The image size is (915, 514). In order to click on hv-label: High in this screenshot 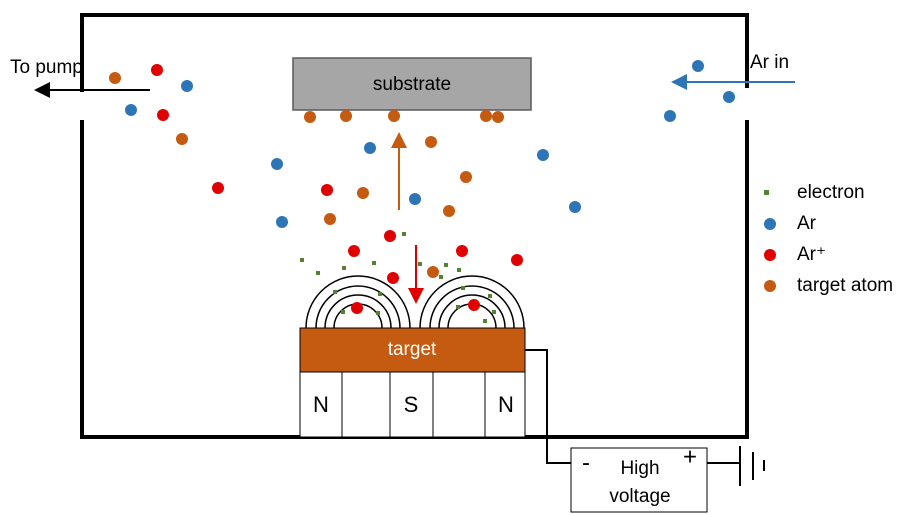, I will do `click(639, 468)`.